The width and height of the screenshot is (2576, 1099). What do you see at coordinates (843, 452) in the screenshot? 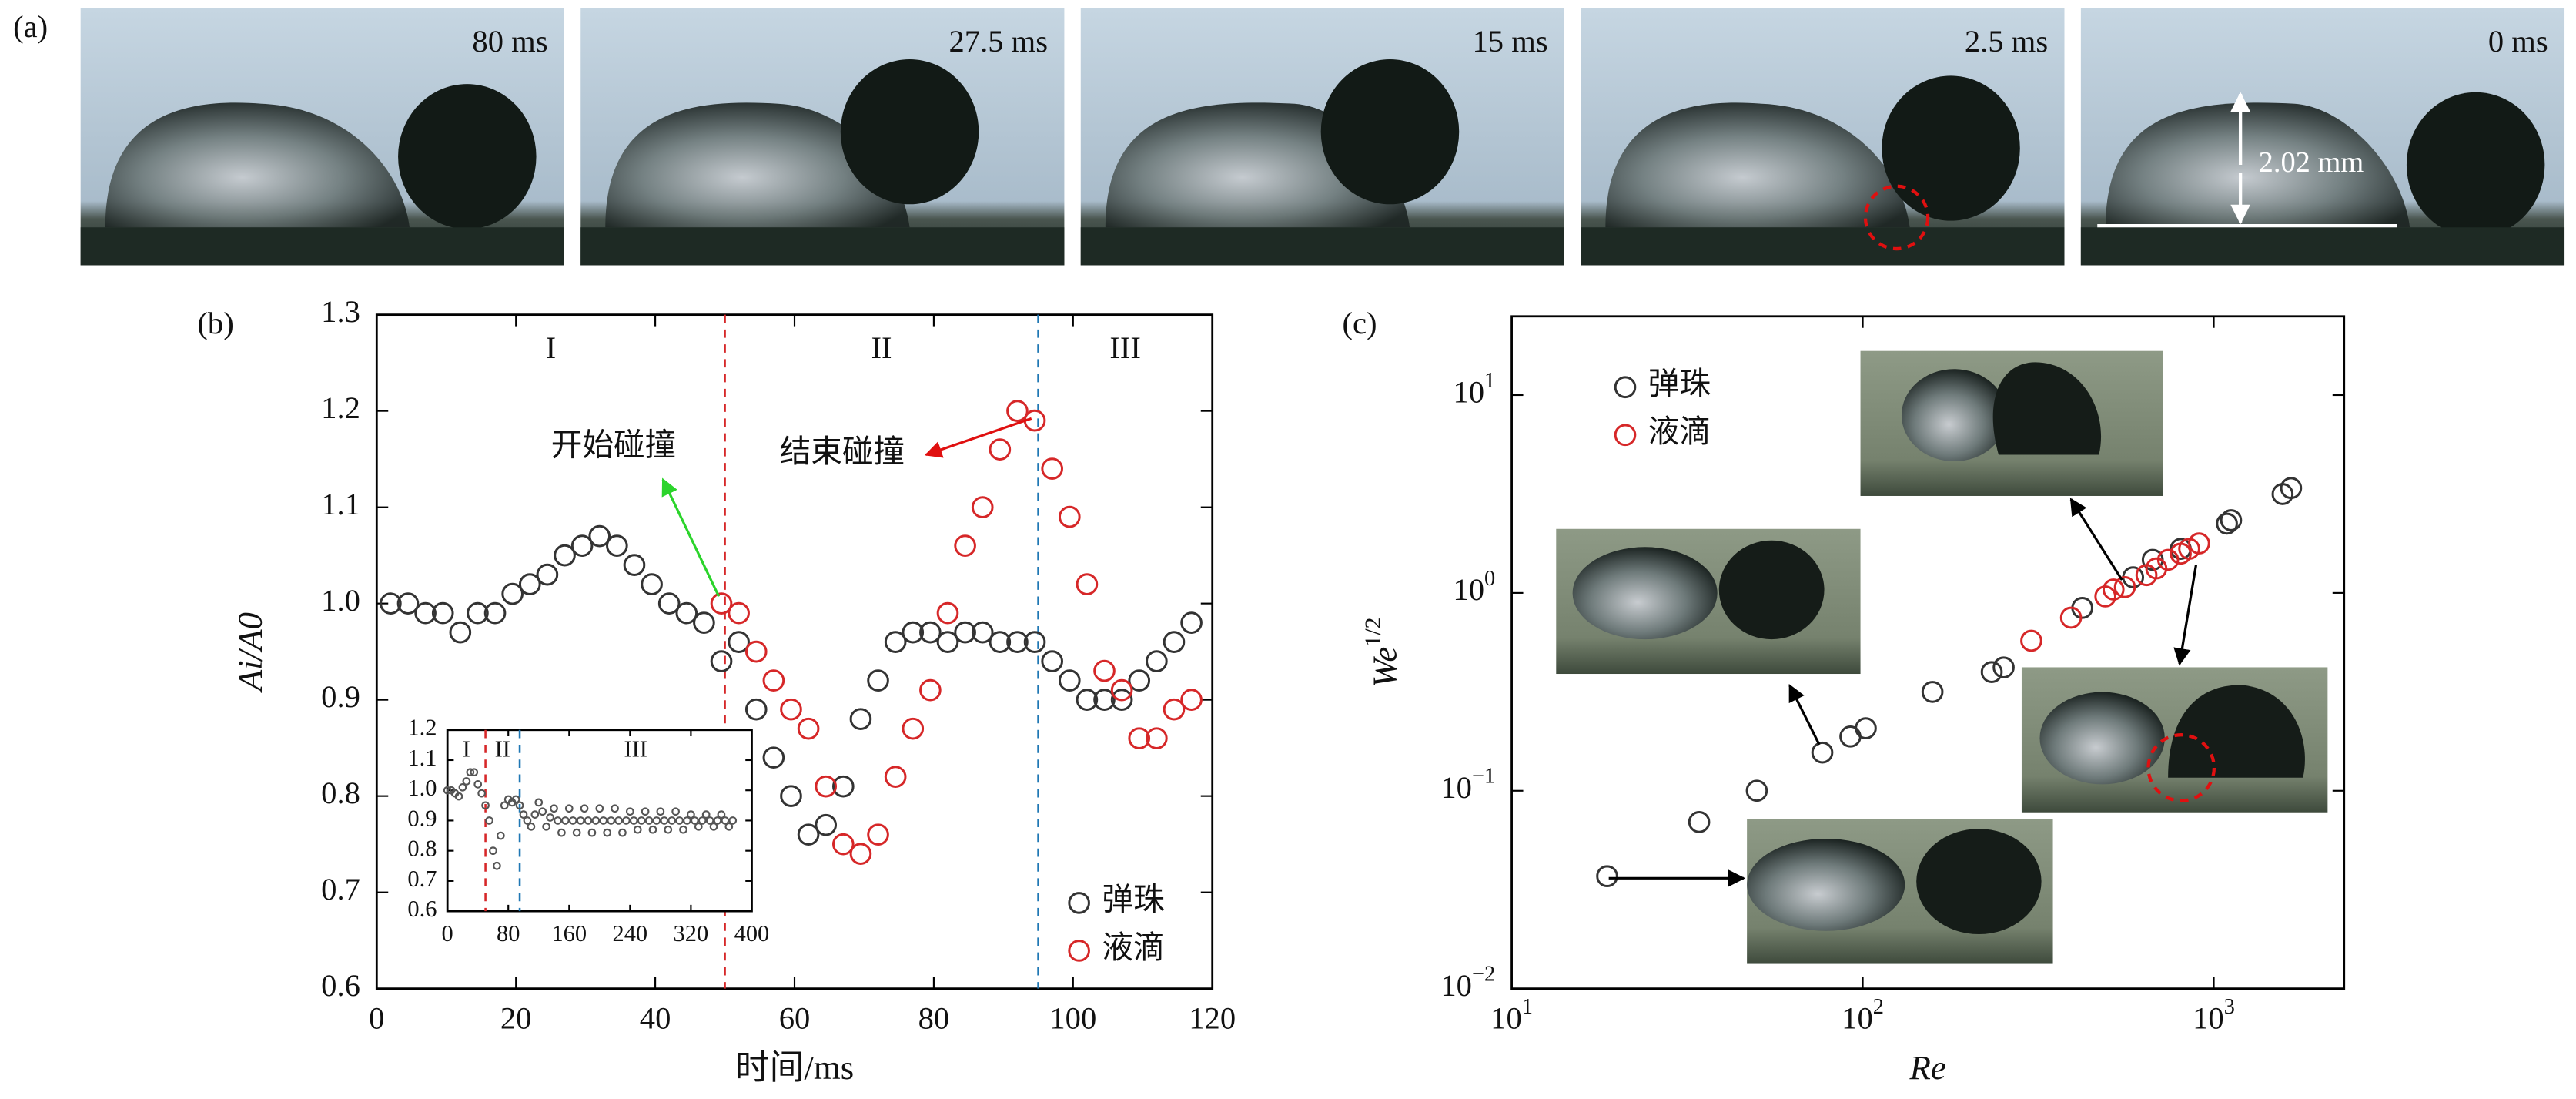
I see `annotation: 结束碰撞` at bounding box center [843, 452].